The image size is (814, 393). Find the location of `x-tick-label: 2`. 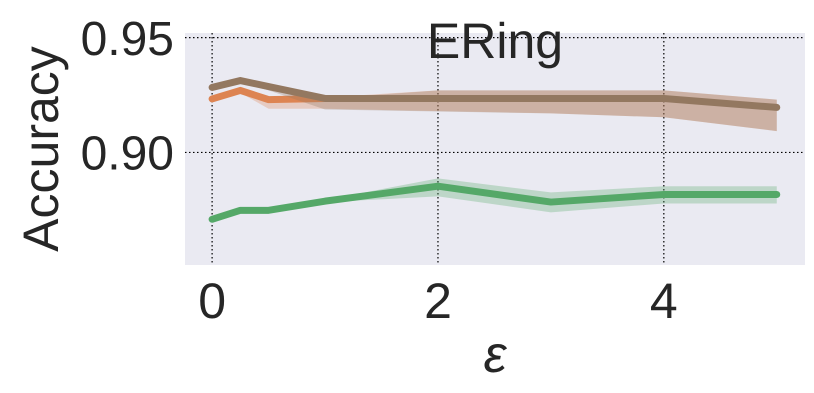

x-tick-label: 2 is located at coordinates (438, 301).